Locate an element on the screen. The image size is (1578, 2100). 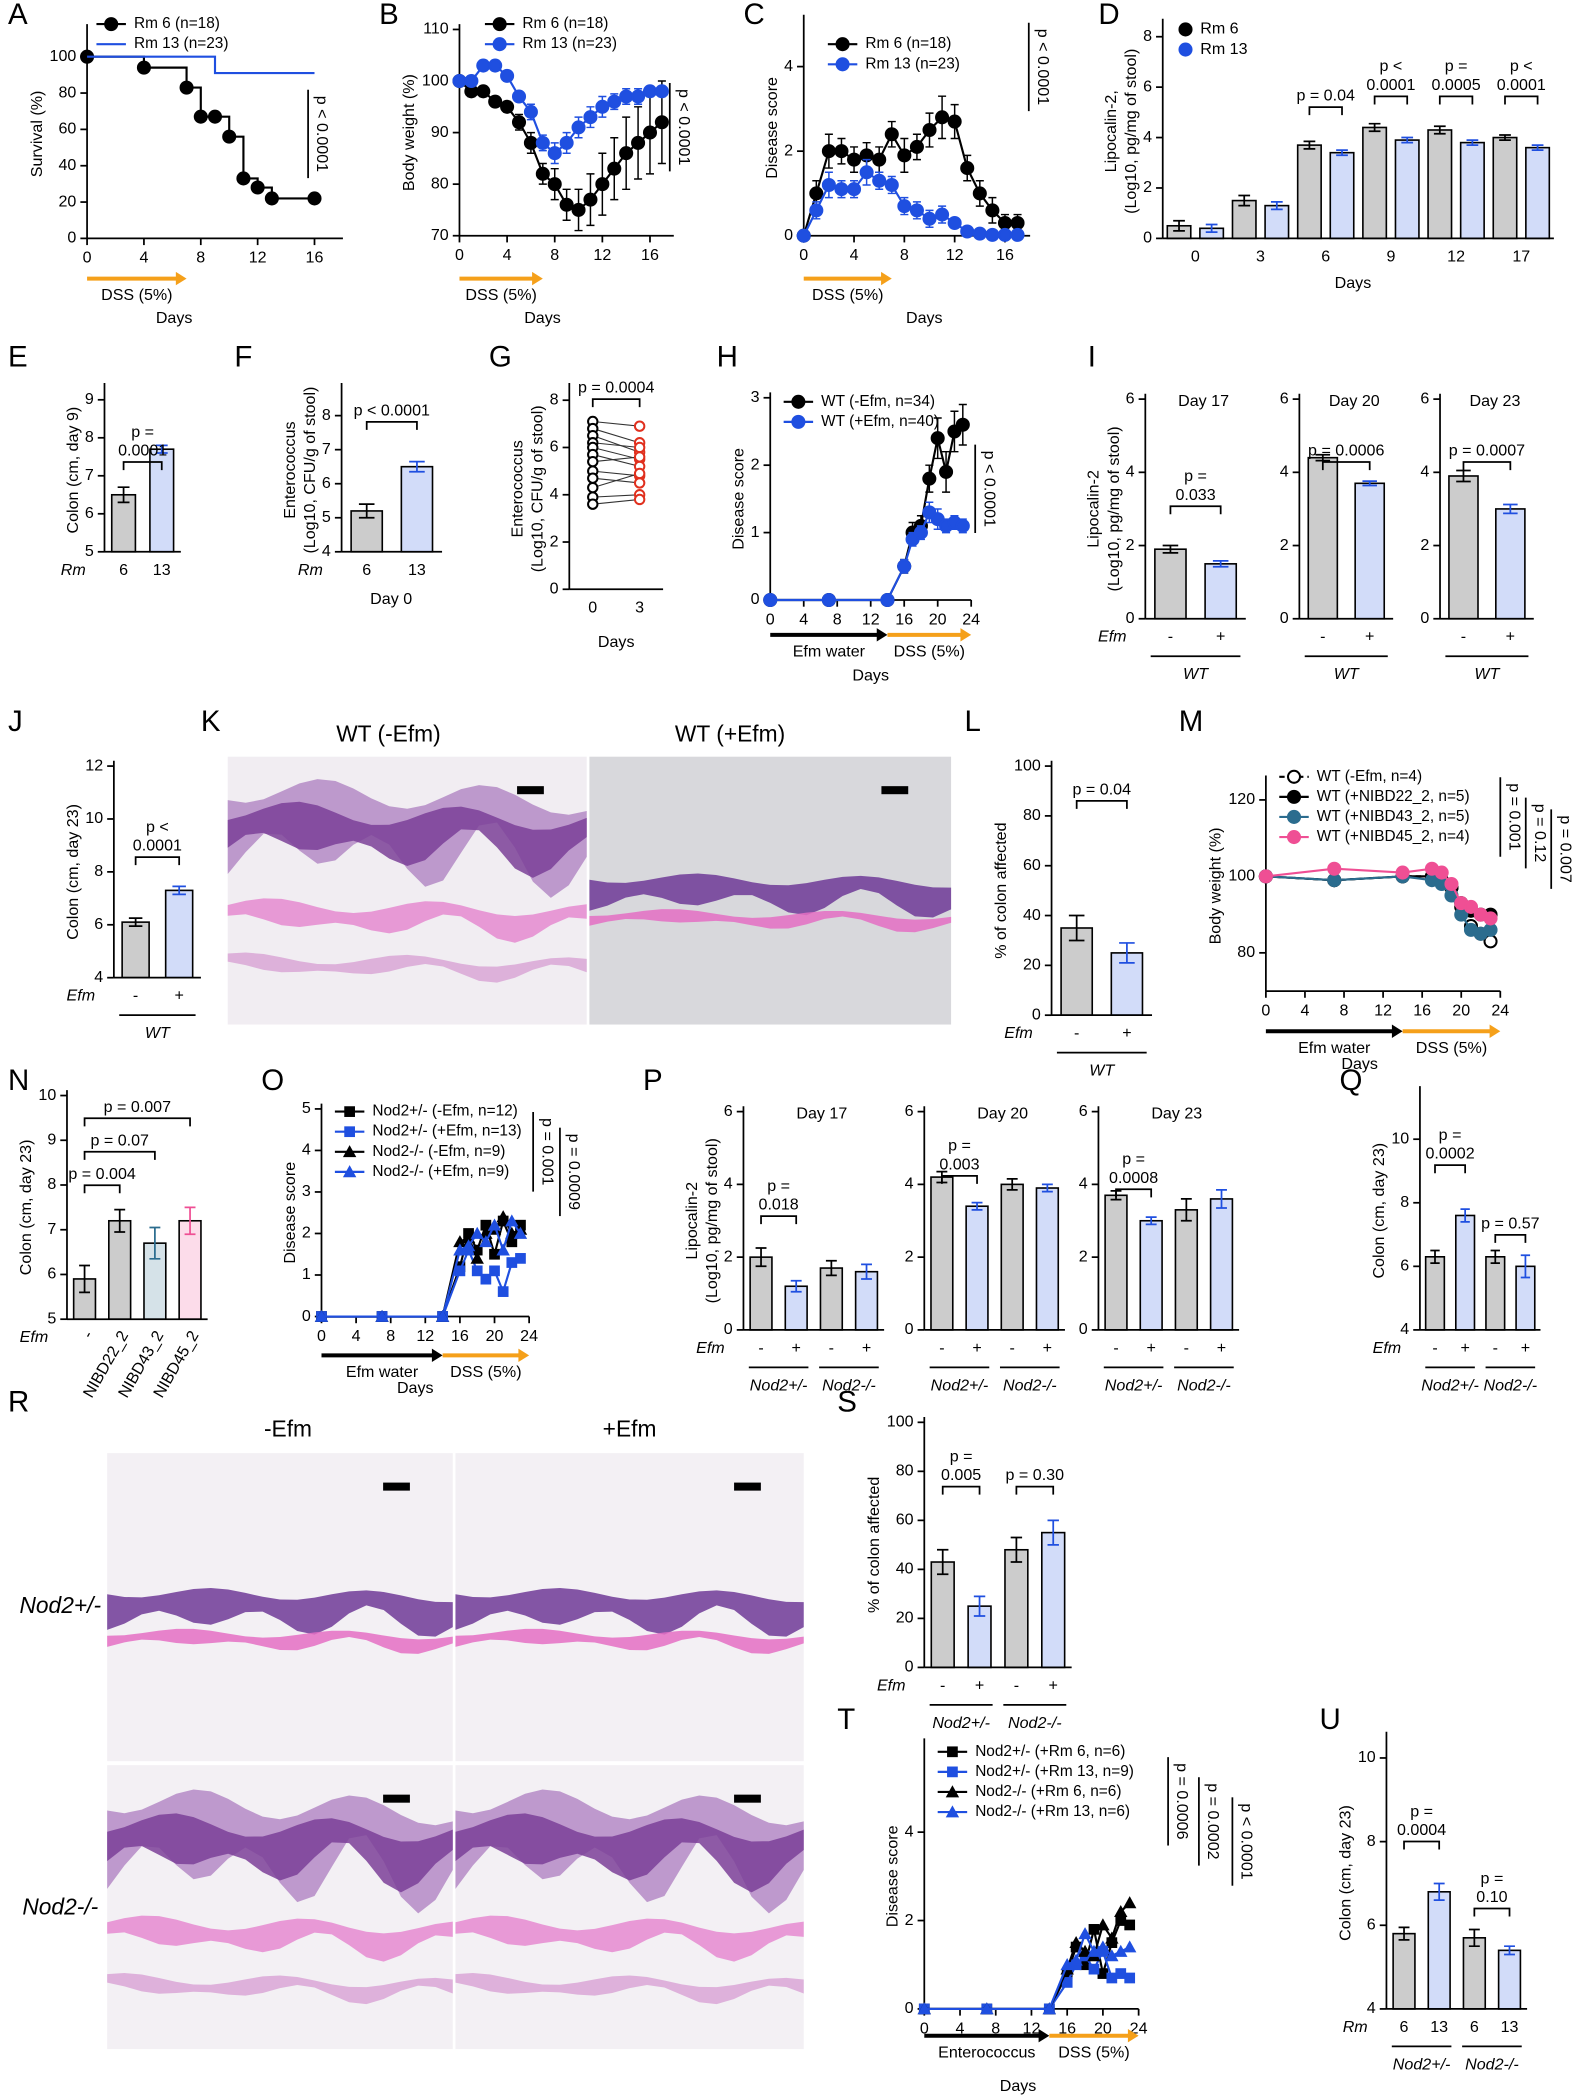
y-tick-label: 8 is located at coordinates (554, 399).